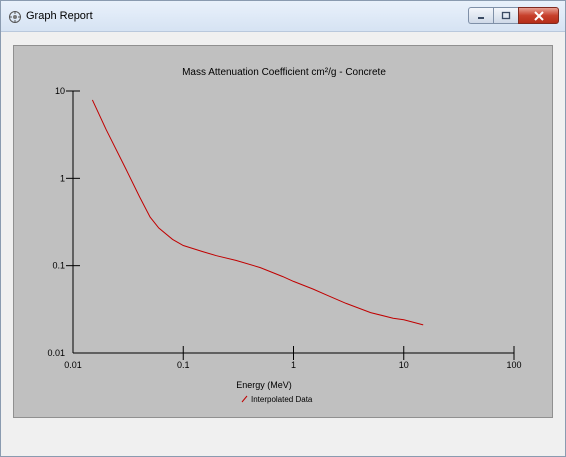 This screenshot has width=566, height=457. I want to click on x-tick-label: 0.1, so click(183, 365).